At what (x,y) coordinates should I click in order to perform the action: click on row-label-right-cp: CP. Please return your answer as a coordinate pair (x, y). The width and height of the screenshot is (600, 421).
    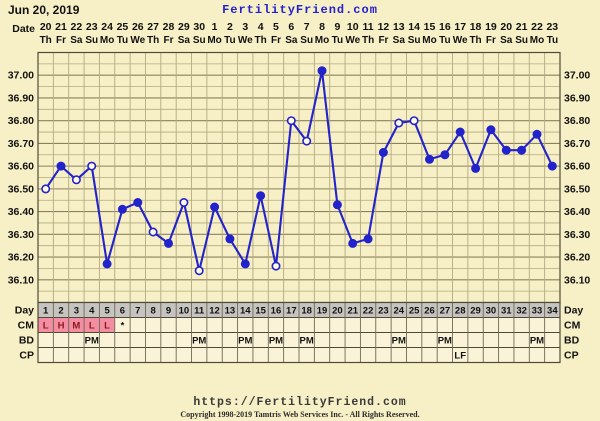
    Looking at the image, I should click on (571, 356).